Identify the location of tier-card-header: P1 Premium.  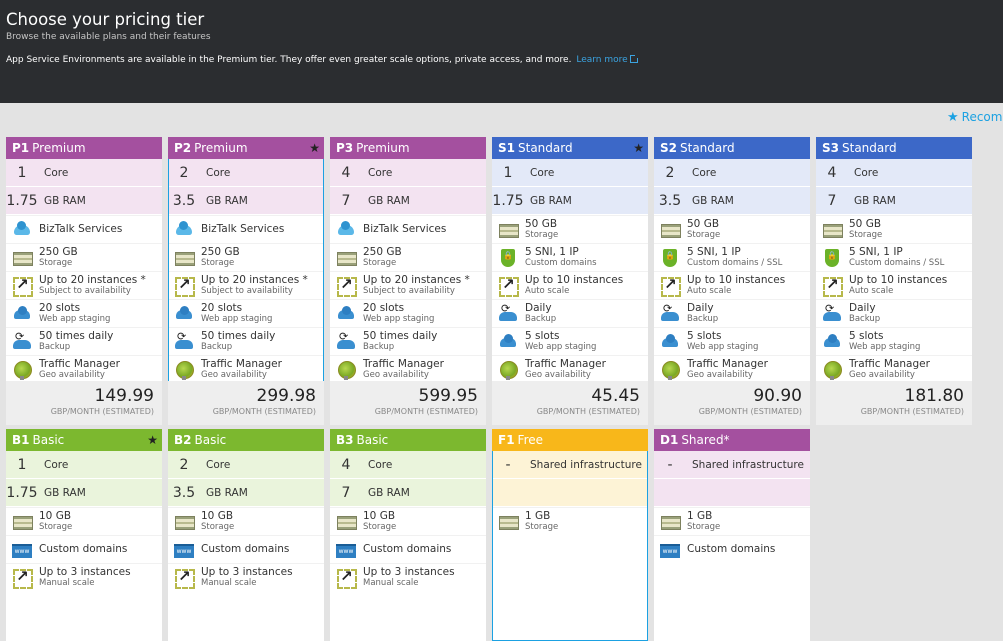
(84, 148).